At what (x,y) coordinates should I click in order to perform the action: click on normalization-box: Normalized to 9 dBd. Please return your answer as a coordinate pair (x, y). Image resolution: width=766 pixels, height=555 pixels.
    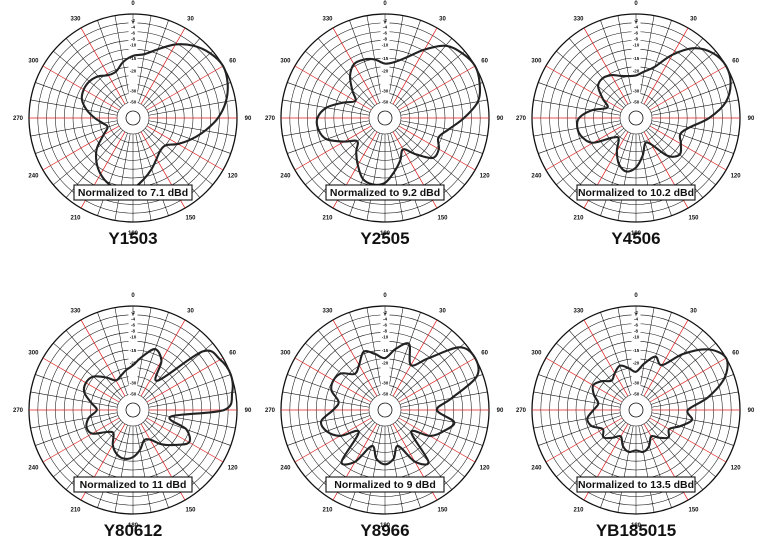
    Looking at the image, I should click on (385, 484).